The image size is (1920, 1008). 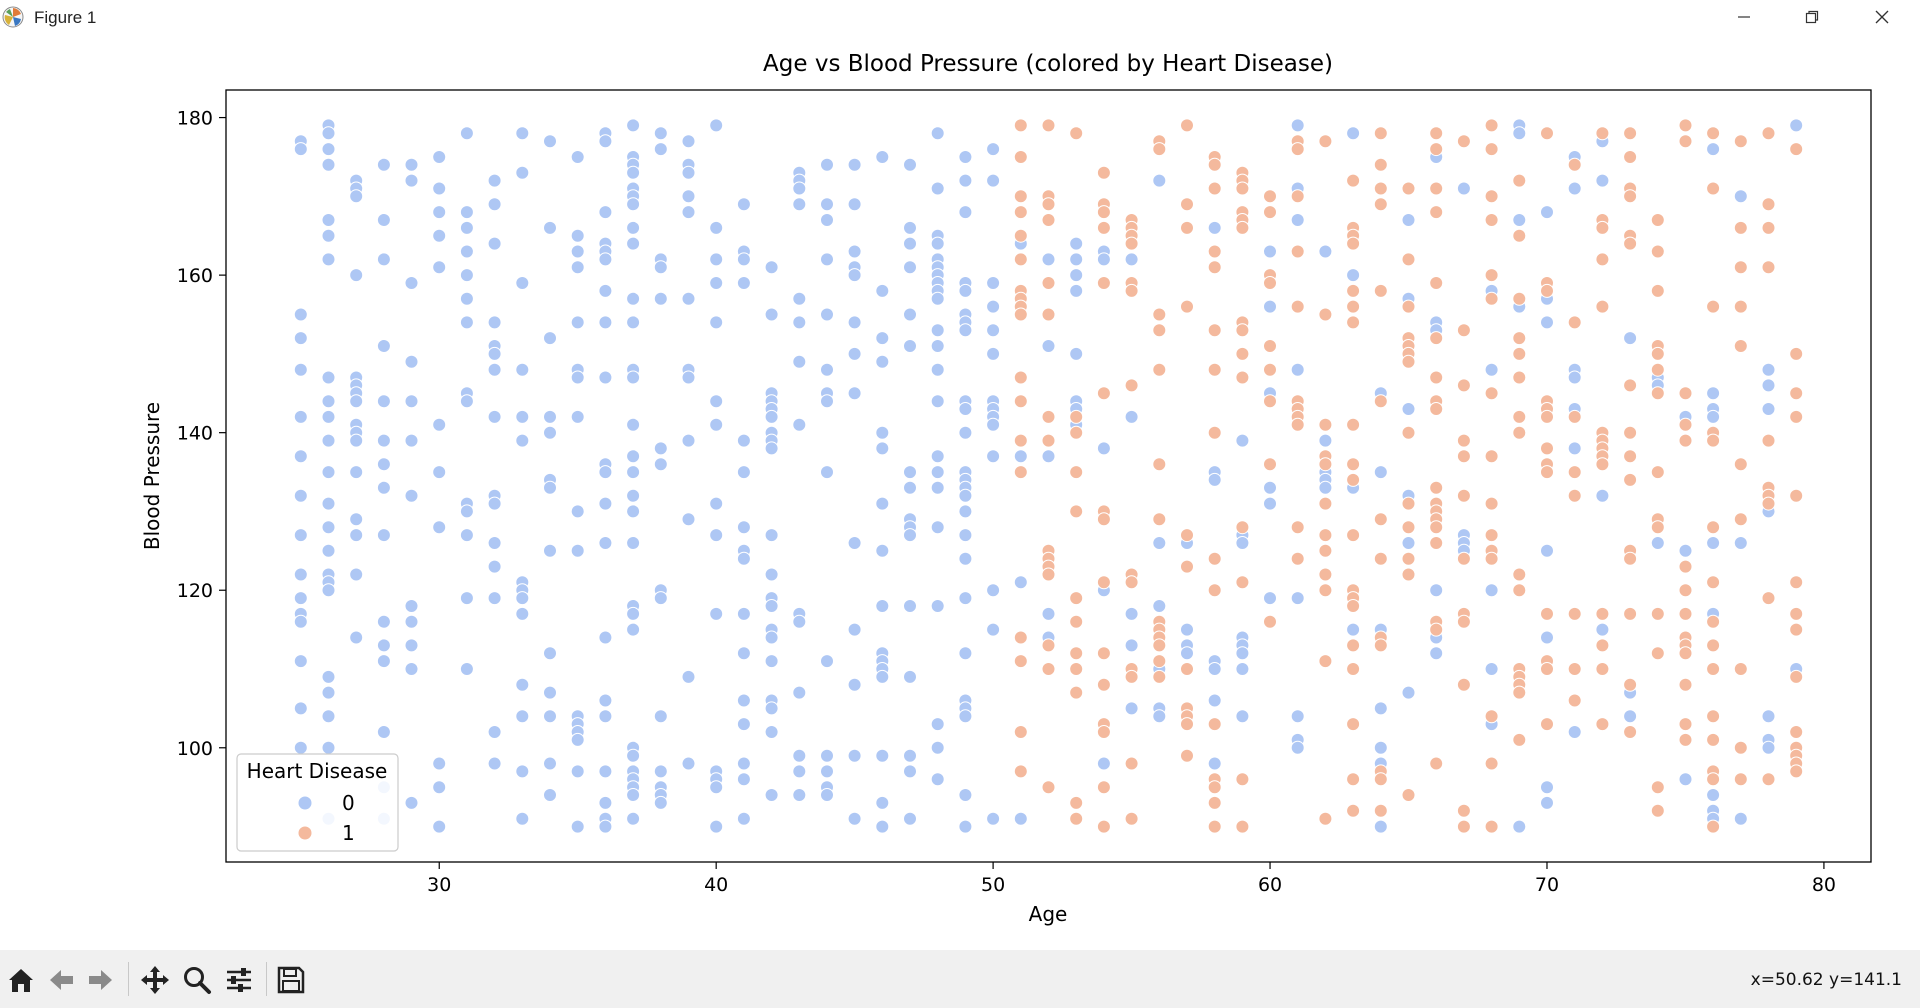 What do you see at coordinates (239, 980) in the screenshot?
I see `configure-button` at bounding box center [239, 980].